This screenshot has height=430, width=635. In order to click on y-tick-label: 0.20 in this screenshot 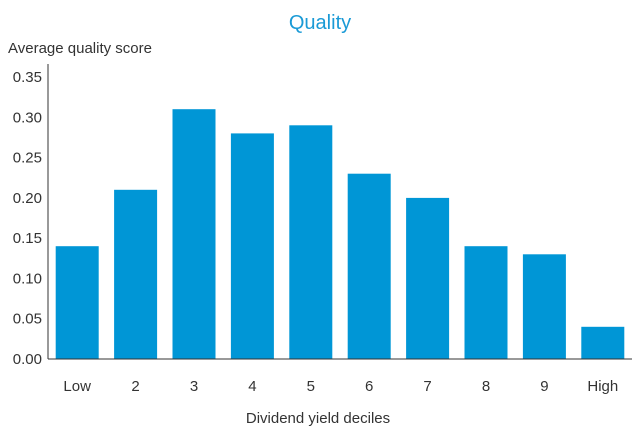, I will do `click(27, 198)`.